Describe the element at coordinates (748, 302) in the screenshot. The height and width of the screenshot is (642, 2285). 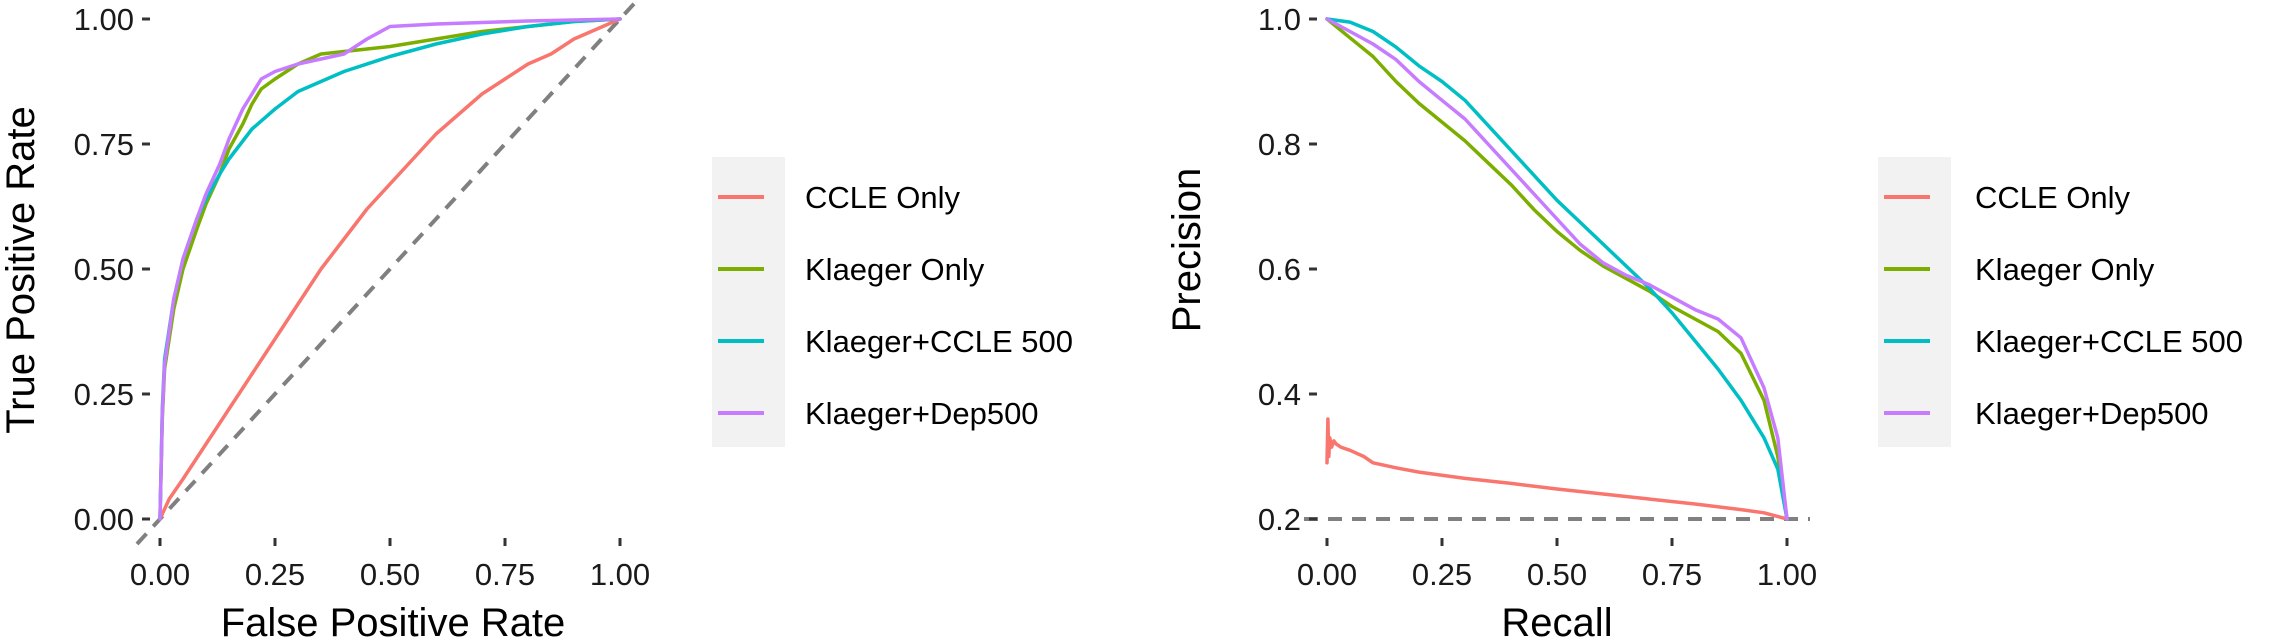
I see `roc-legend-background` at that location.